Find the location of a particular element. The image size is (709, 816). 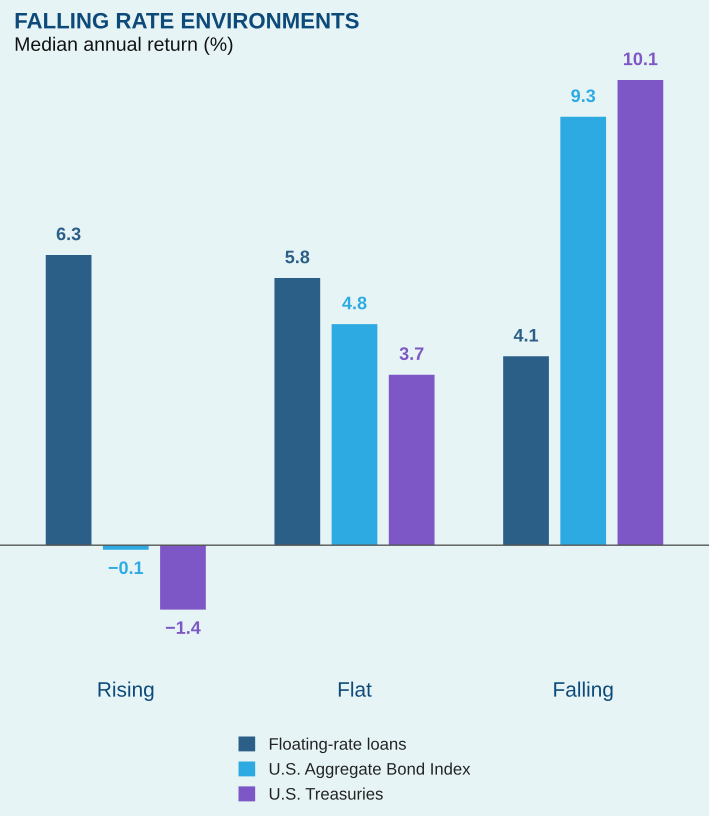

x-tick-label: Flat is located at coordinates (355, 689).